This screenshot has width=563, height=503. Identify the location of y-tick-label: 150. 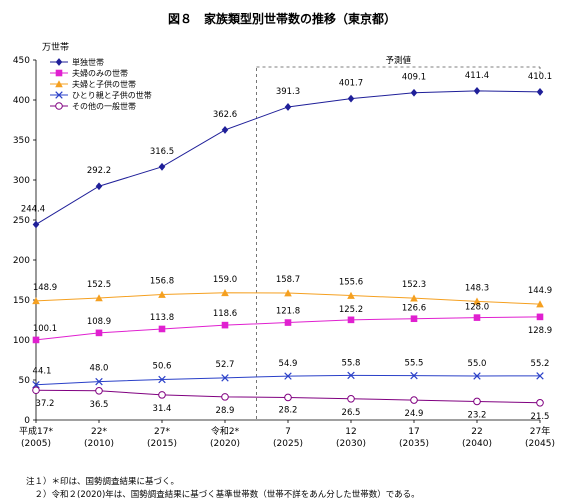
(21, 301).